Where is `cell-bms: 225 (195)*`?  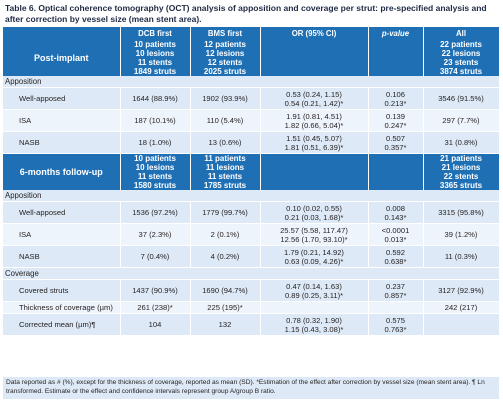 cell-bms: 225 (195)* is located at coordinates (225, 307).